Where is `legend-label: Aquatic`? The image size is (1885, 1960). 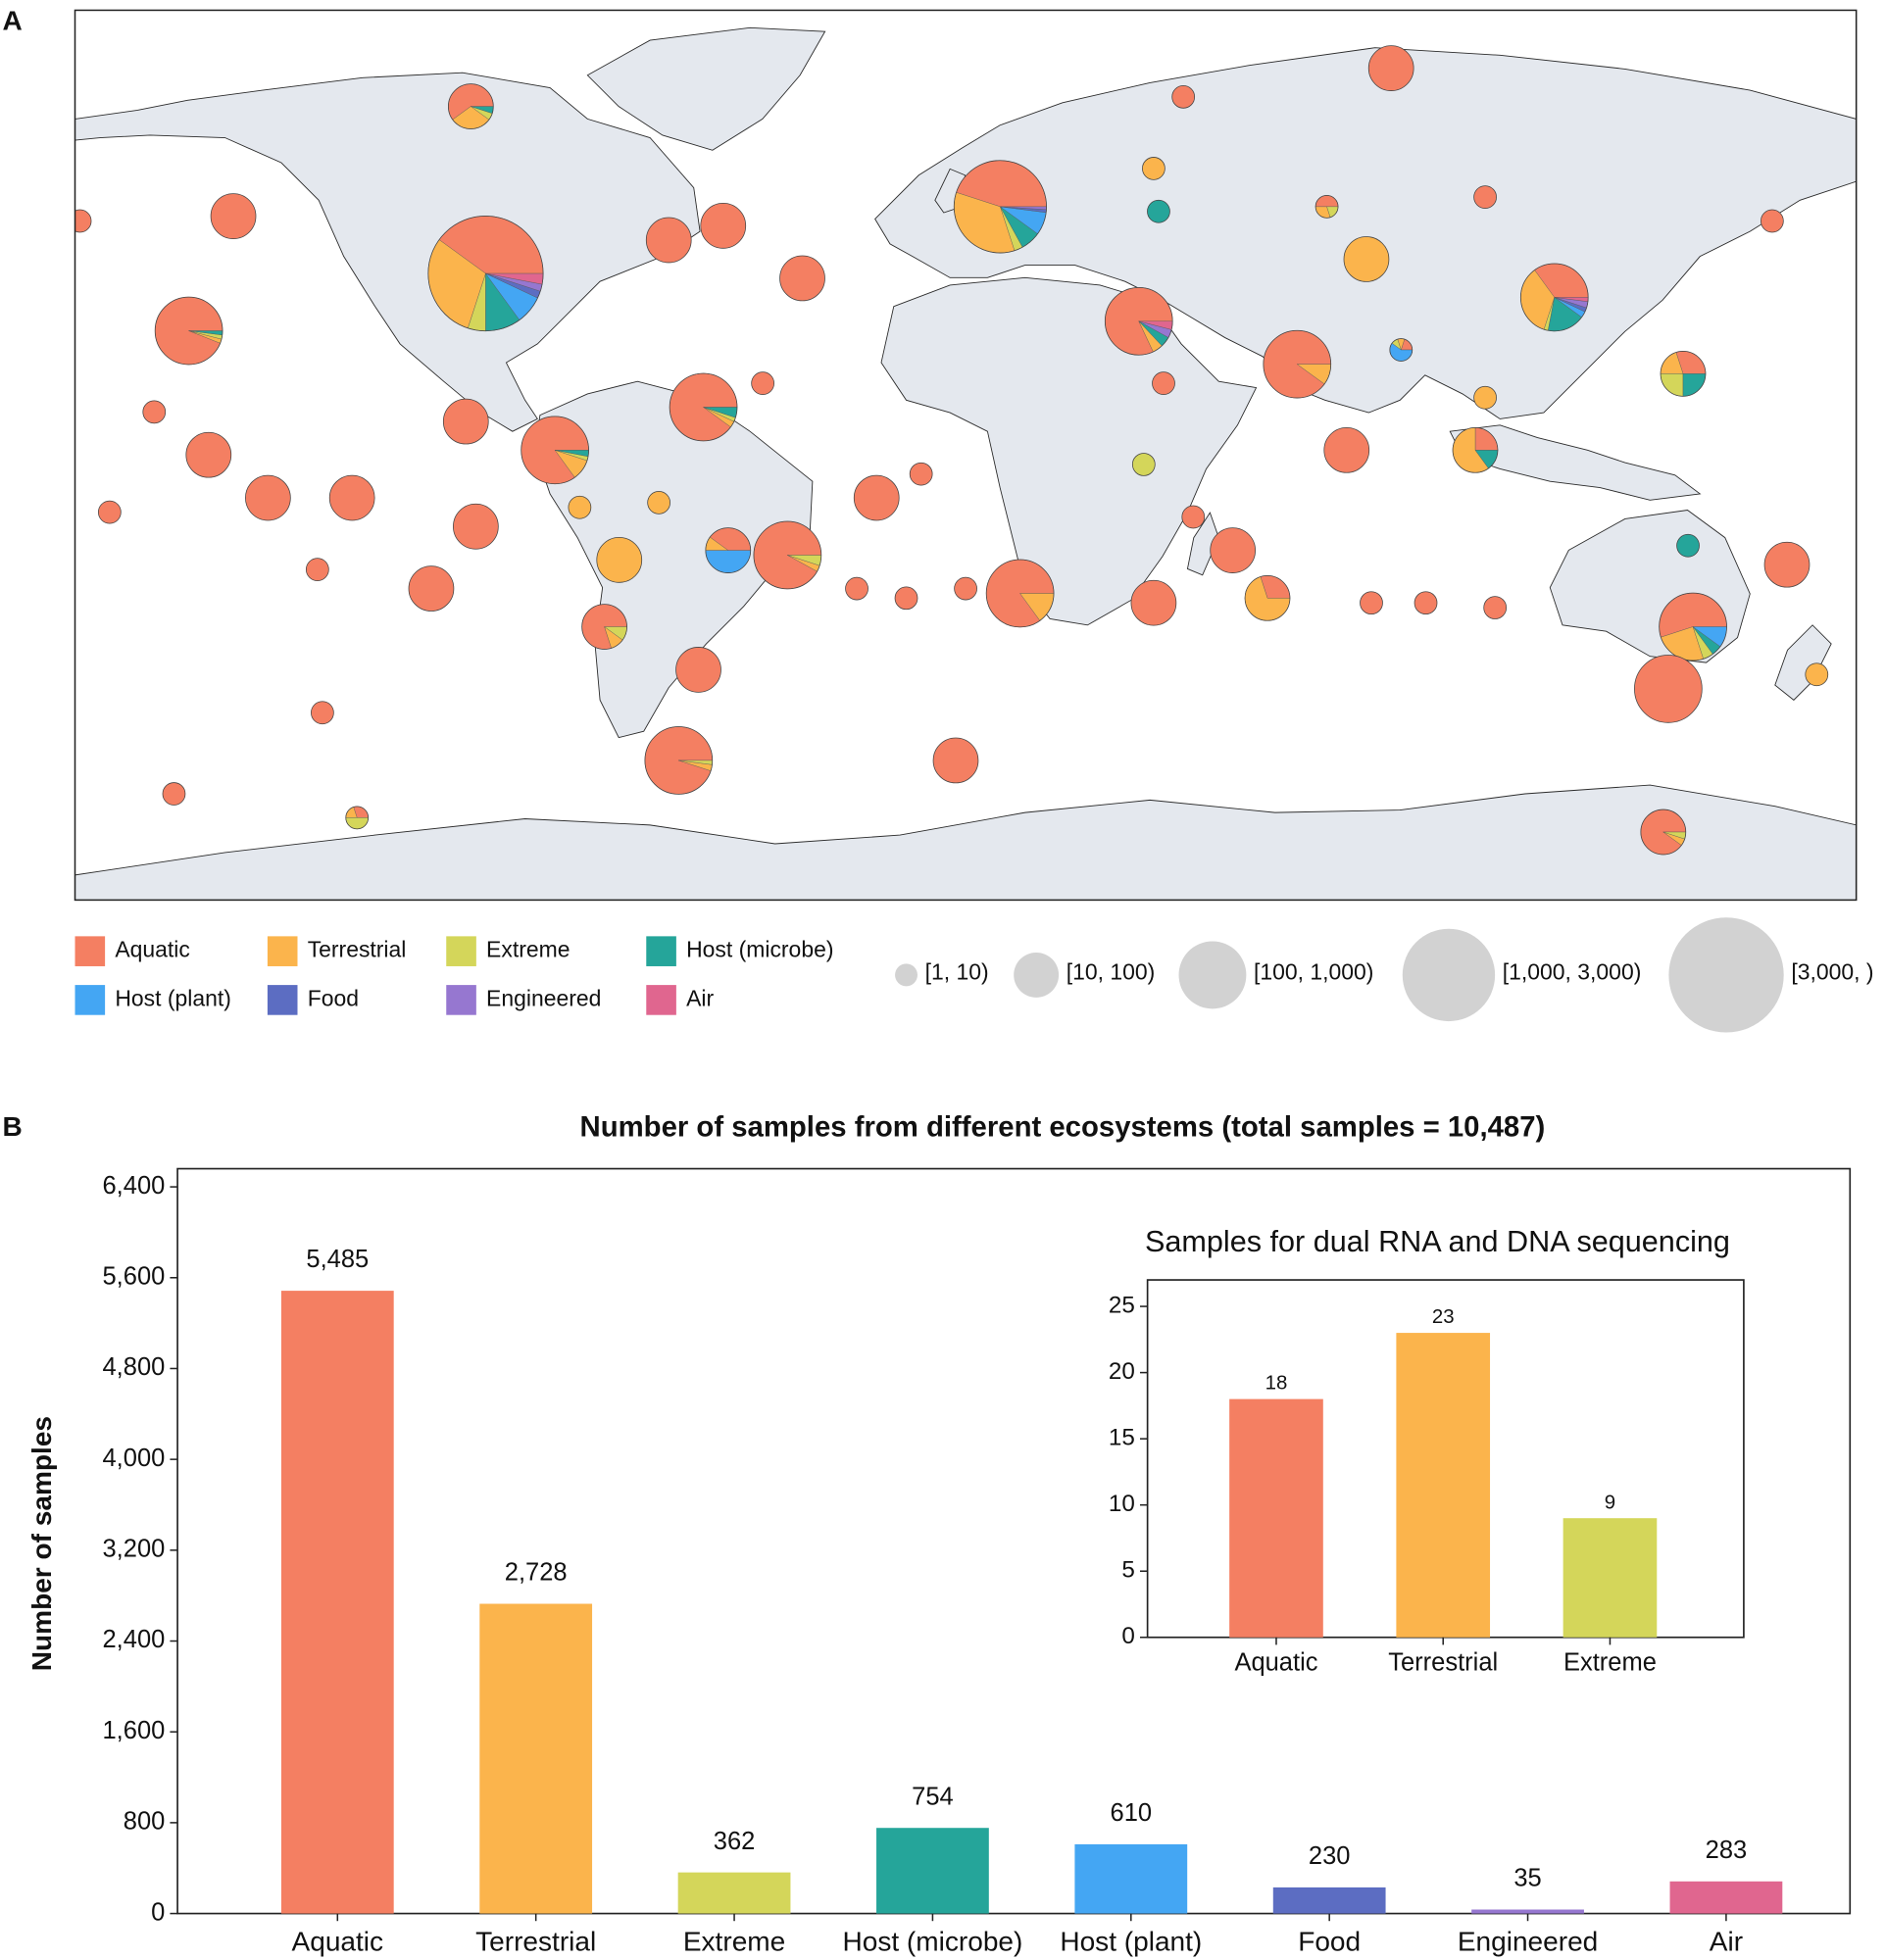 legend-label: Aquatic is located at coordinates (152, 949).